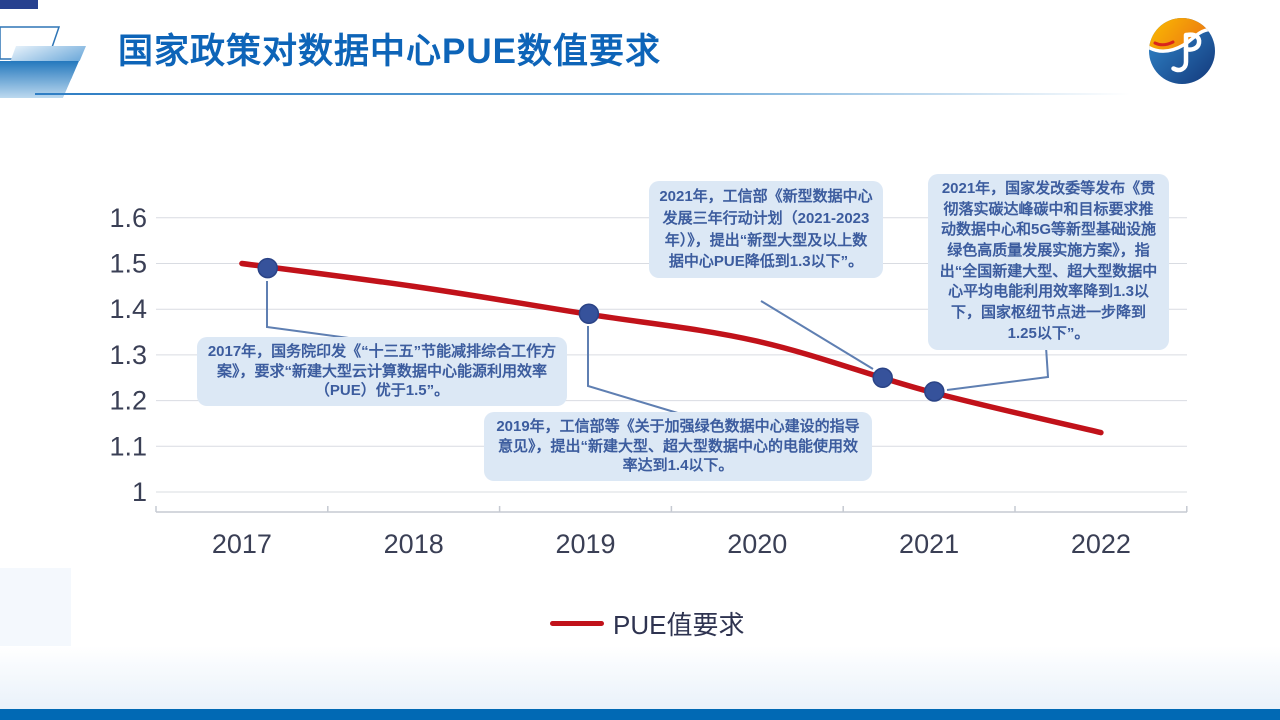 This screenshot has height=720, width=1280. I want to click on bottom-left-faint-block, so click(35, 607).